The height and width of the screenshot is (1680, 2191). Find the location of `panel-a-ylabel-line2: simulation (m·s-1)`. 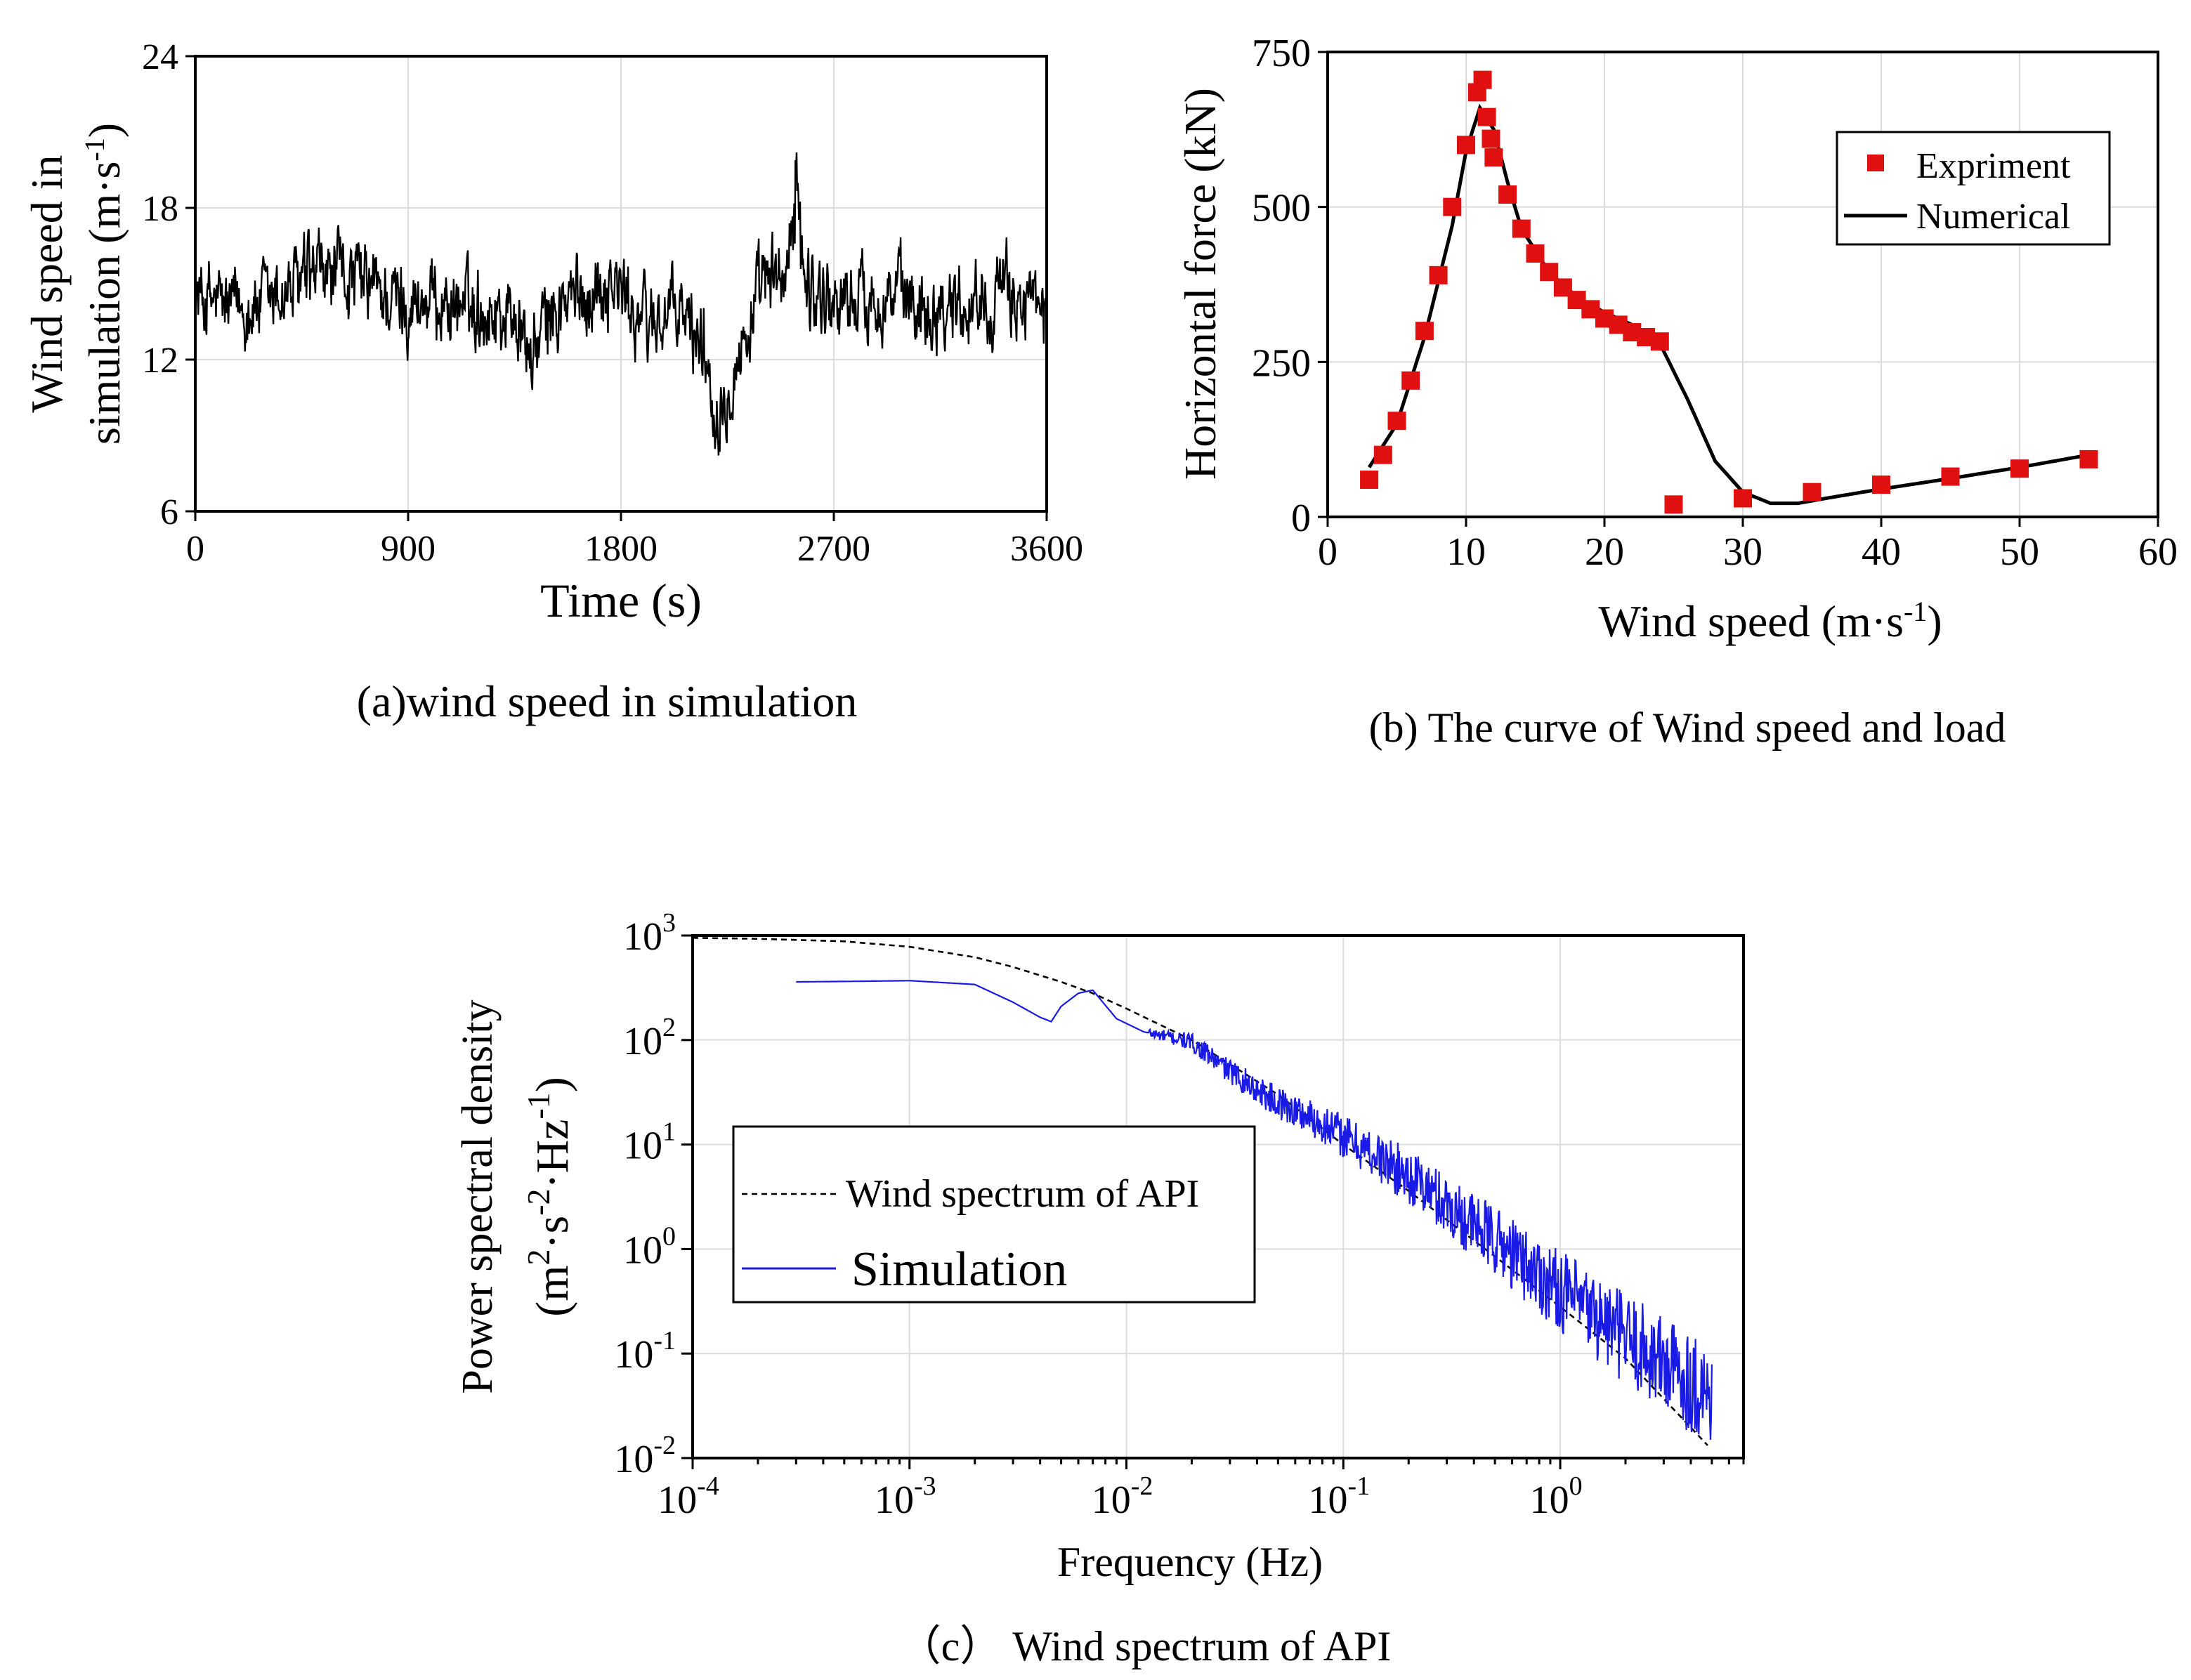

panel-a-ylabel-line2: simulation (m·s-1) is located at coordinates (104, 284).